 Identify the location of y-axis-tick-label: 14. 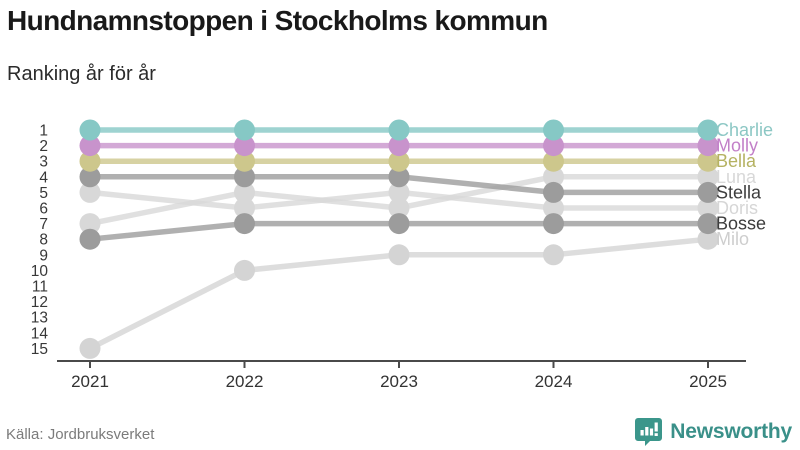
(40, 333).